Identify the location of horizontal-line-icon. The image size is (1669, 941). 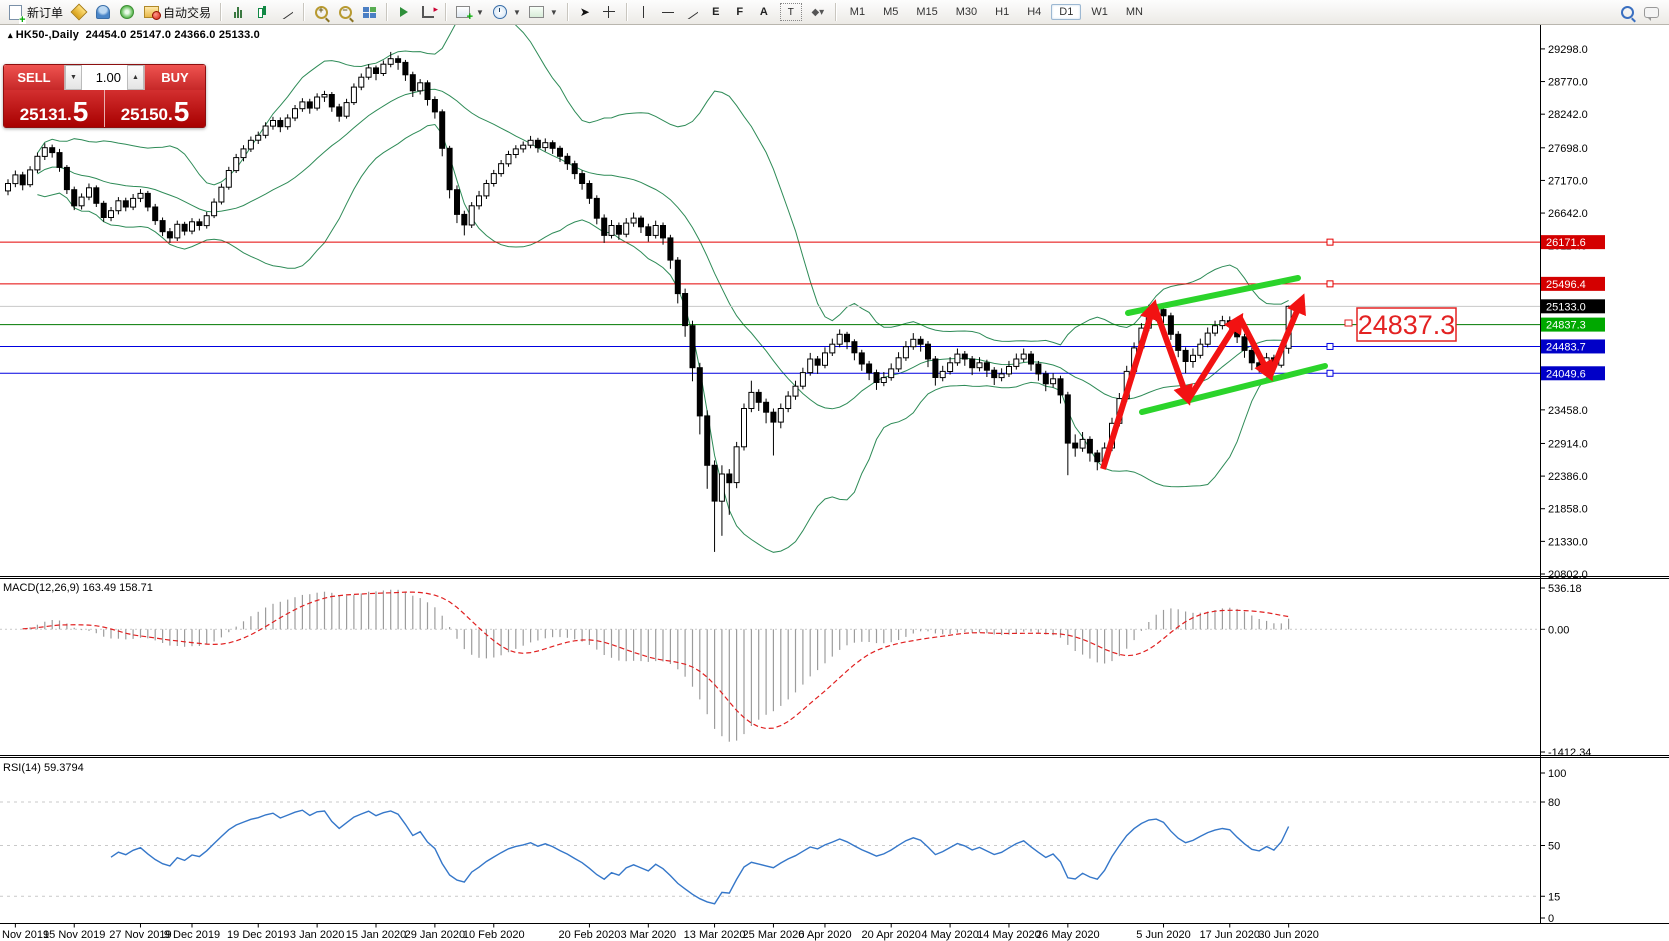
(668, 12).